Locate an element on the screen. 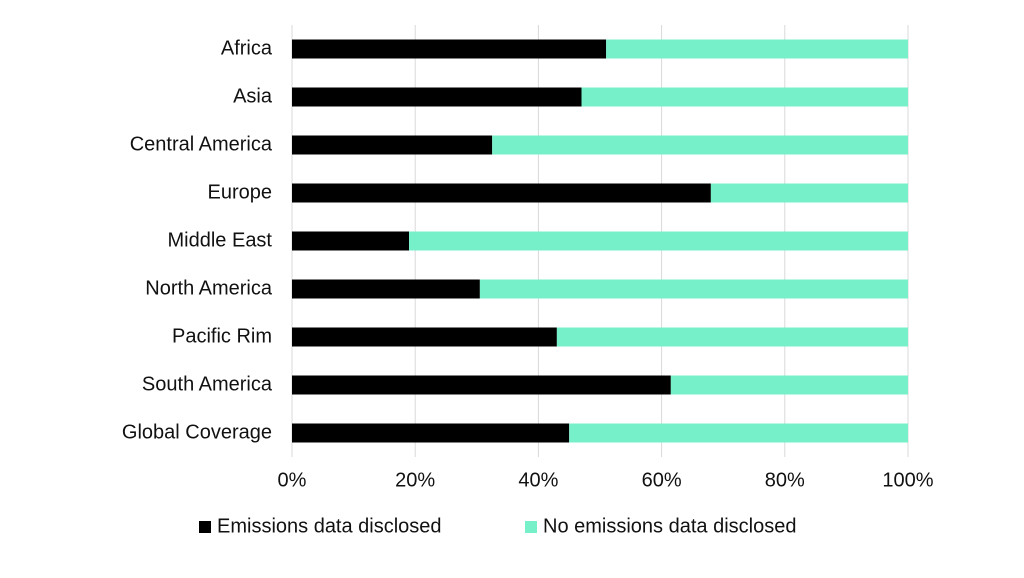 The height and width of the screenshot is (578, 1024). x-tick-label: 100% is located at coordinates (907, 480).